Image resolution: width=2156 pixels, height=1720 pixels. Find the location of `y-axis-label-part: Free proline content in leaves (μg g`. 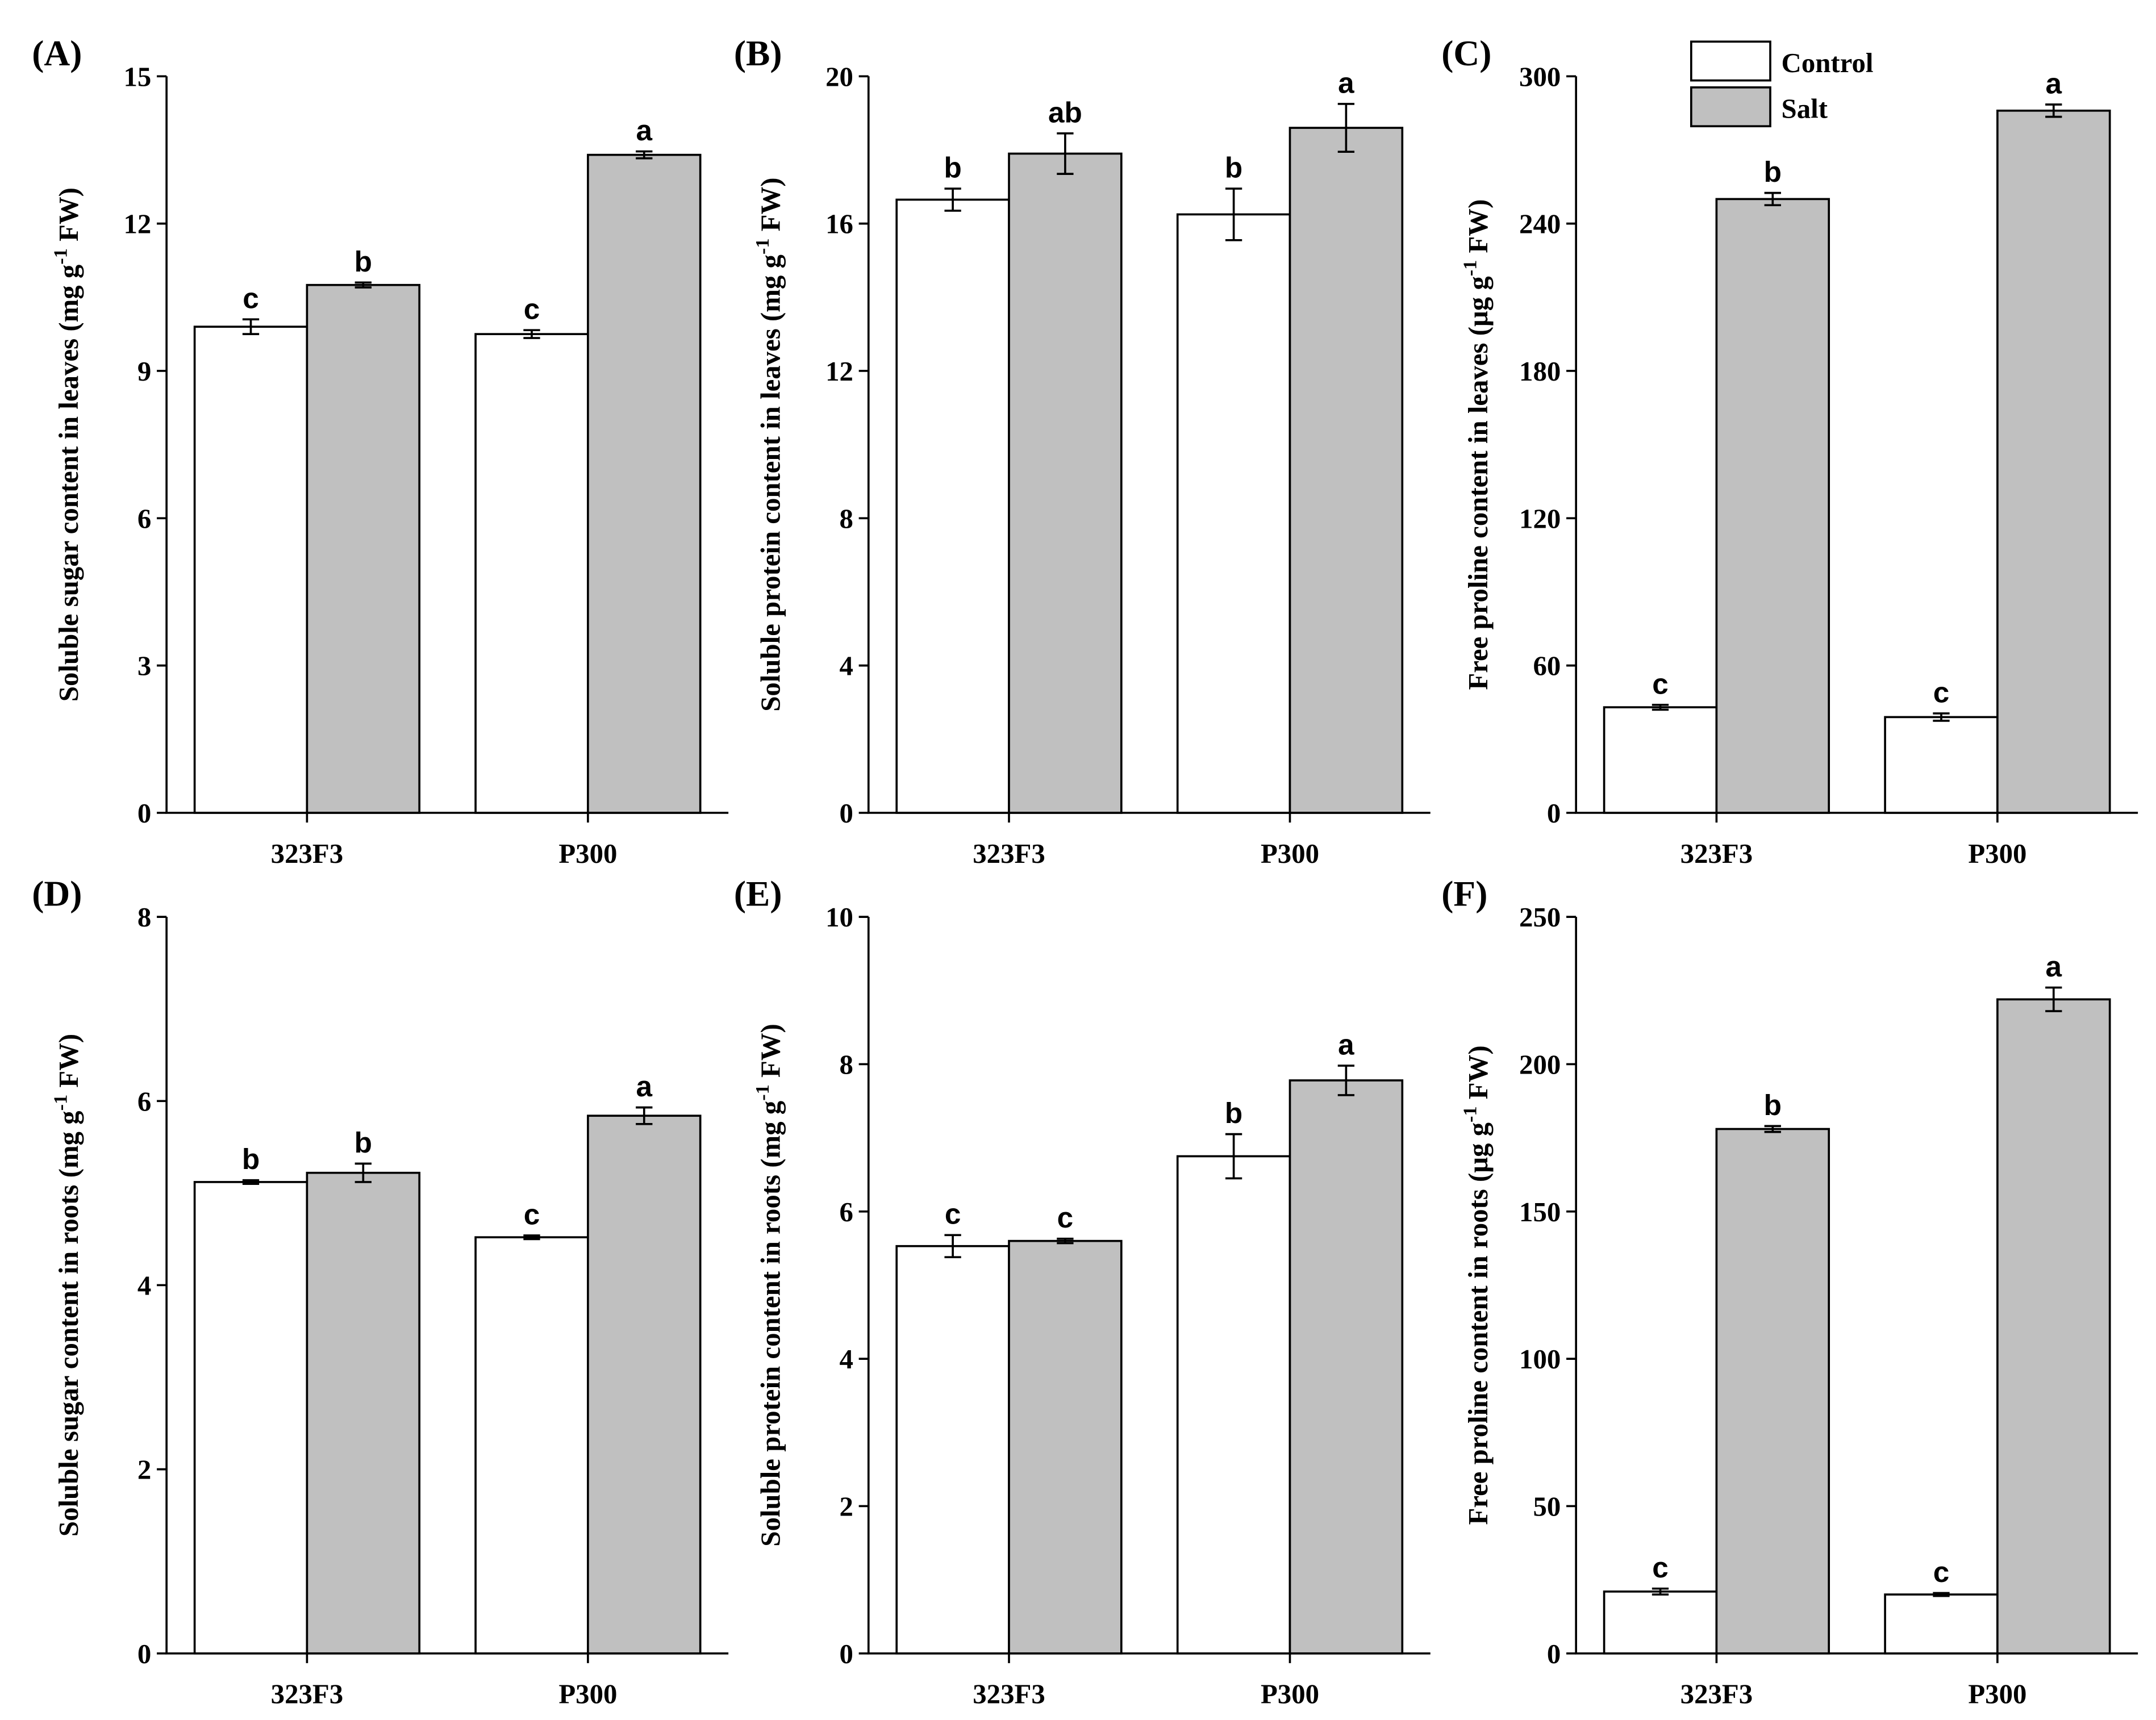

y-axis-label-part: Free proline content in leaves (μg g is located at coordinates (1478, 483).